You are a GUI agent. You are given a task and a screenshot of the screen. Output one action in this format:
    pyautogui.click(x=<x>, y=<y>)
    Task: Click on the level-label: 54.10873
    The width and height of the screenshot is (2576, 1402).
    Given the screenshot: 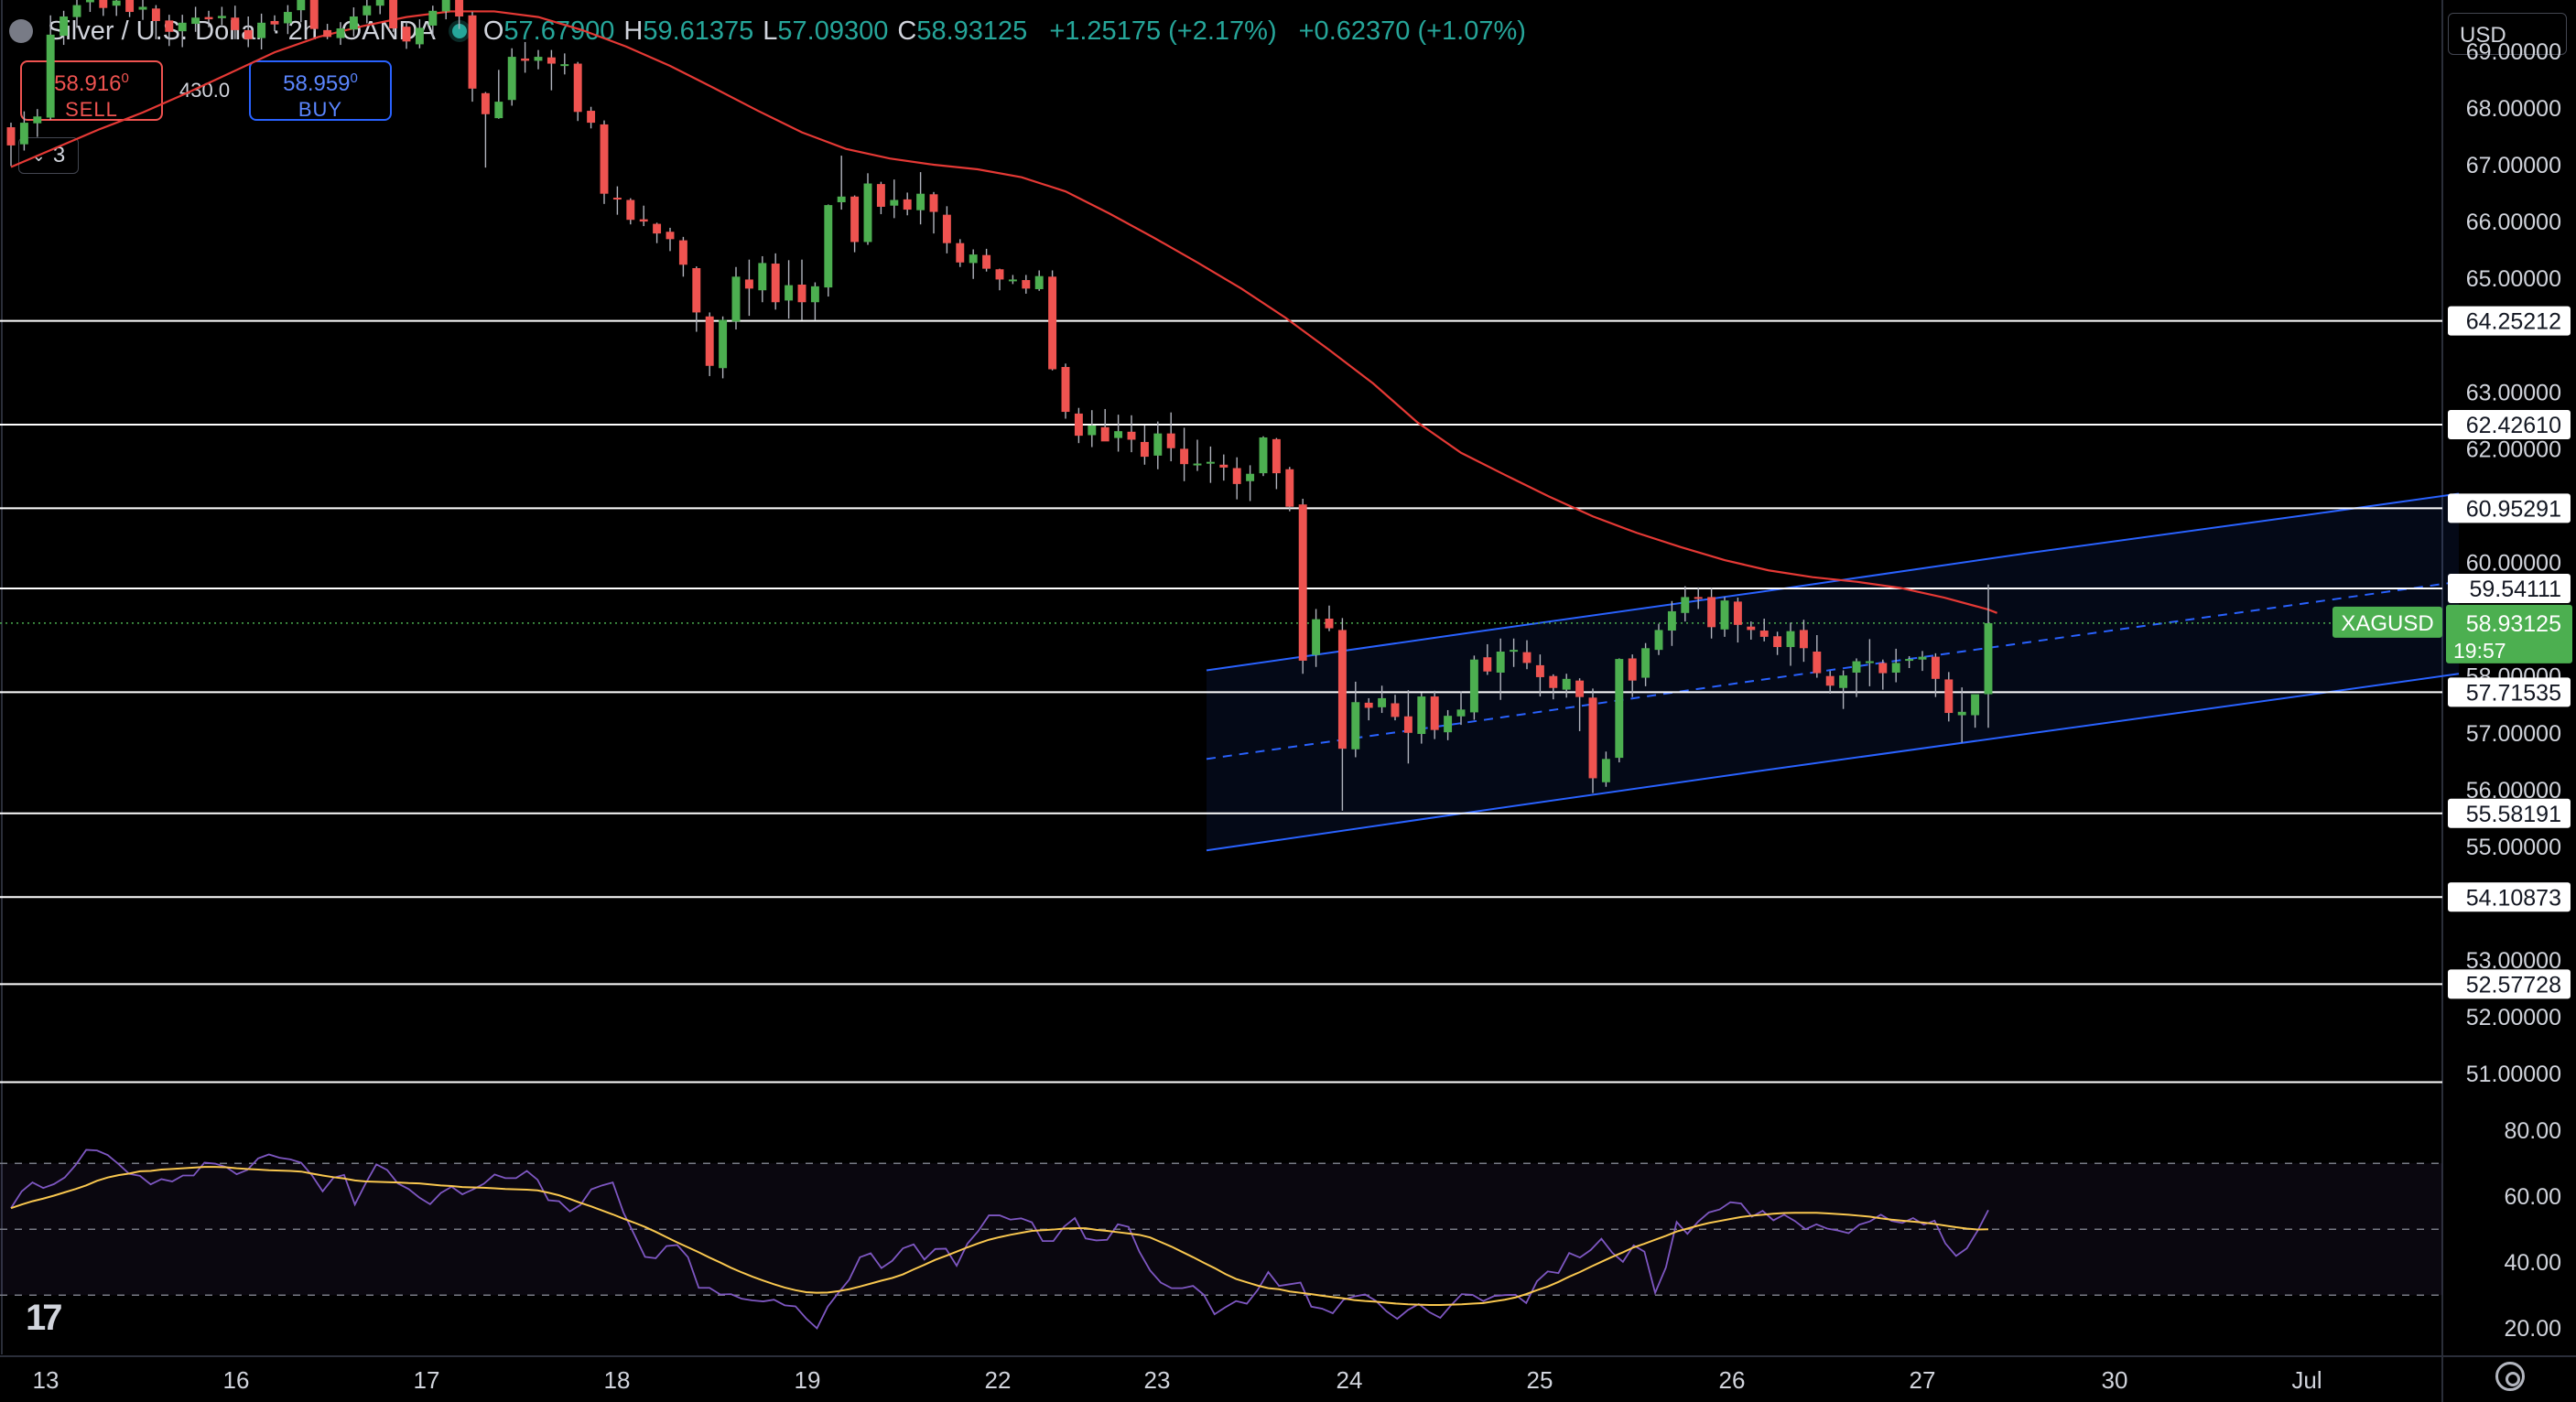 What is the action you would take?
    pyautogui.click(x=2514, y=898)
    